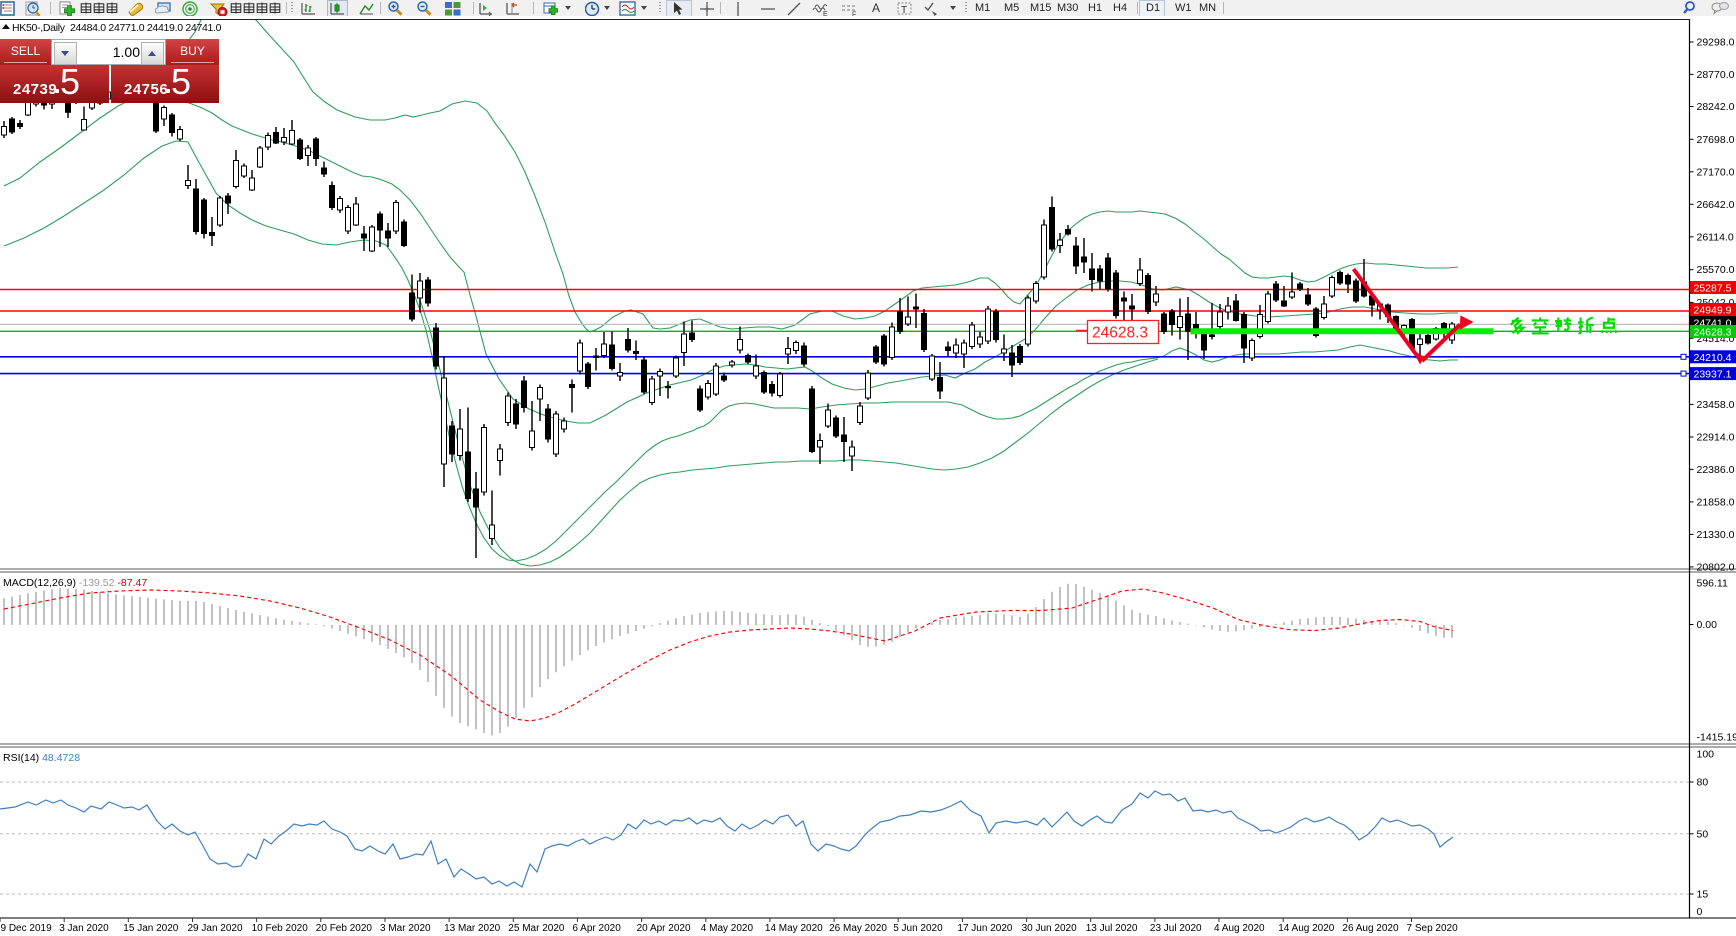  What do you see at coordinates (854, 15) in the screenshot?
I see `svg-text: F` at bounding box center [854, 15].